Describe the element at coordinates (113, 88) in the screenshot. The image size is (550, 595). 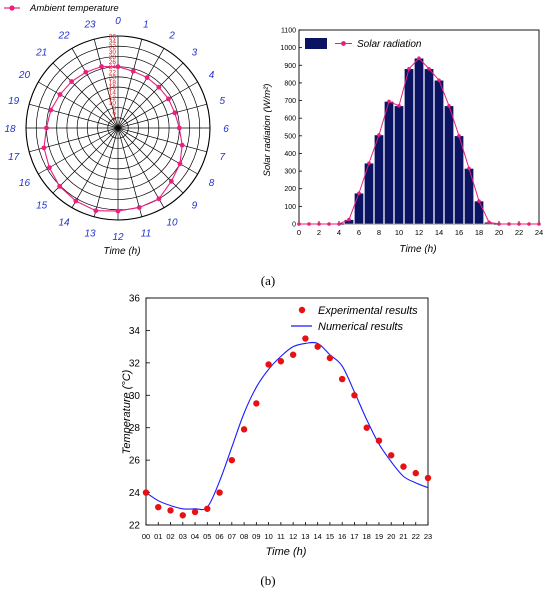
I see `polar-radial-label: 16` at that location.